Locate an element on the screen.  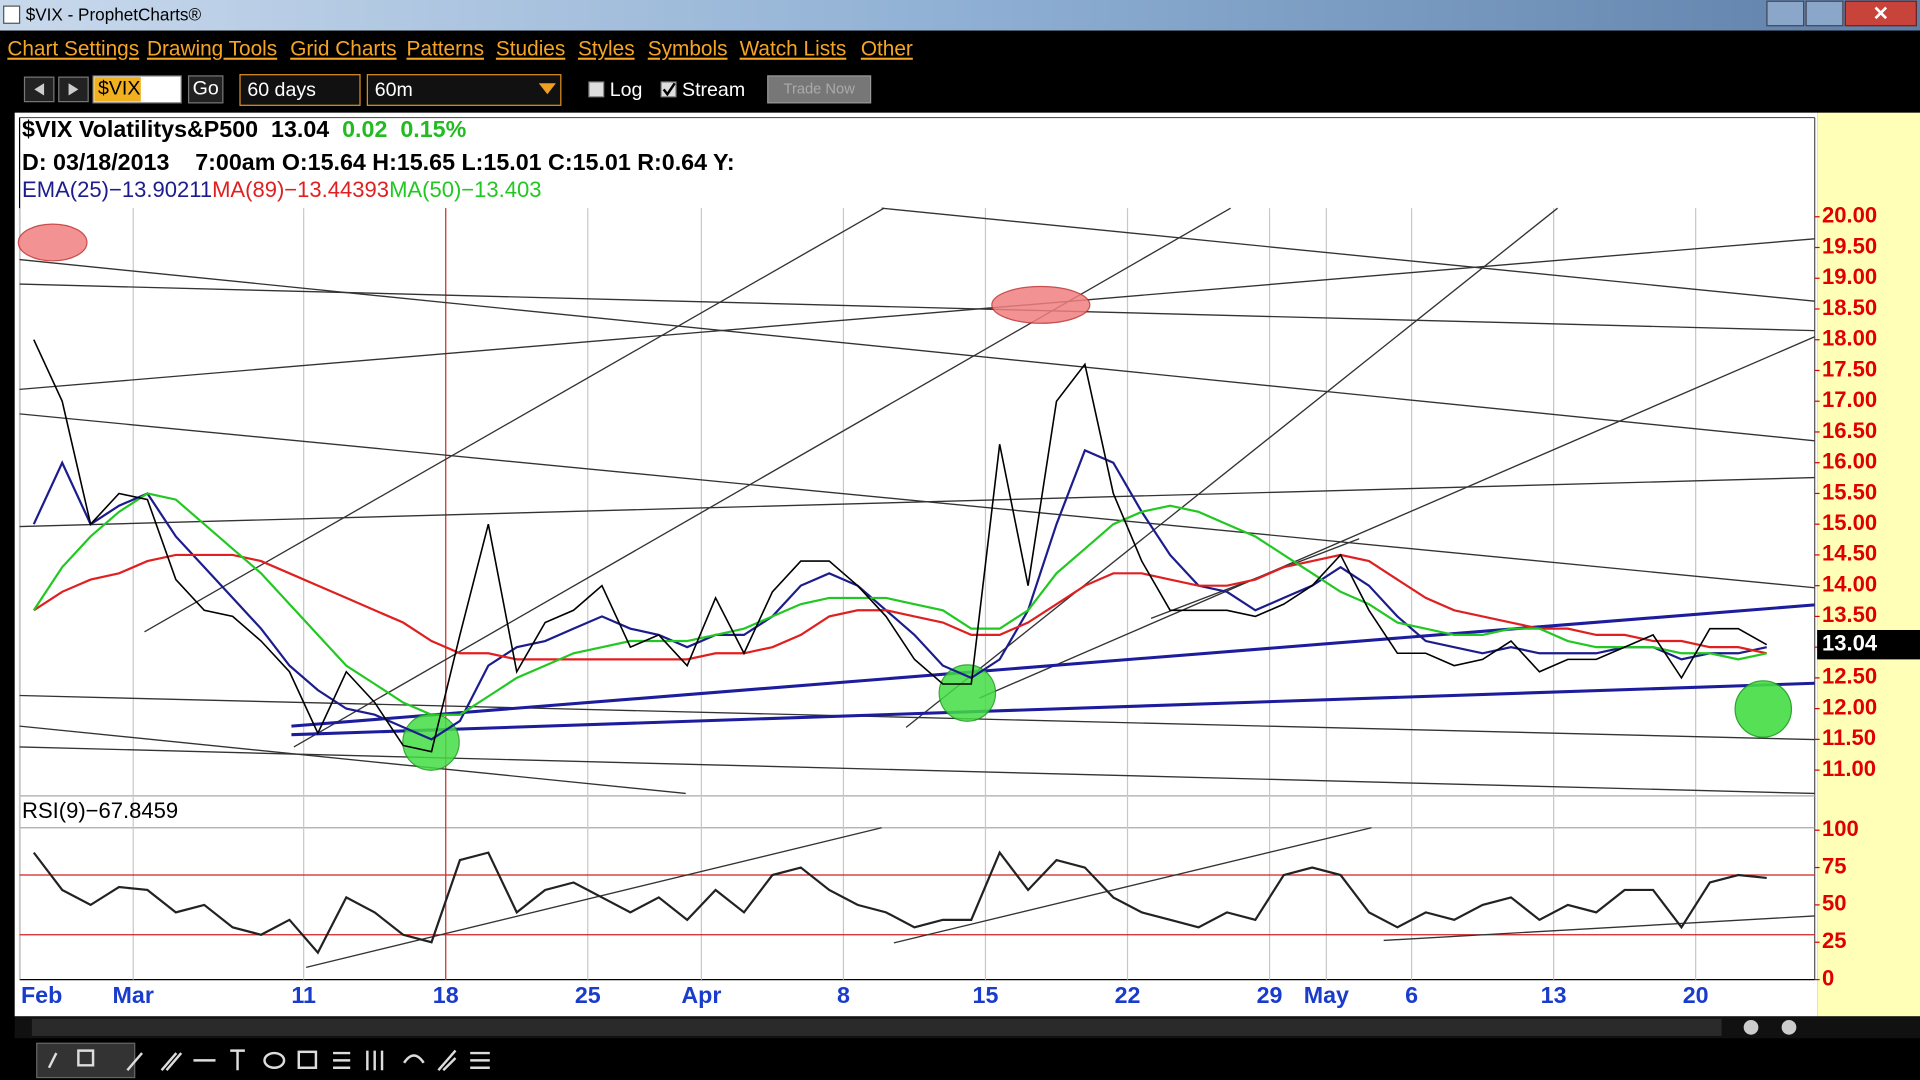
menu-item: Symbols is located at coordinates (688, 49).